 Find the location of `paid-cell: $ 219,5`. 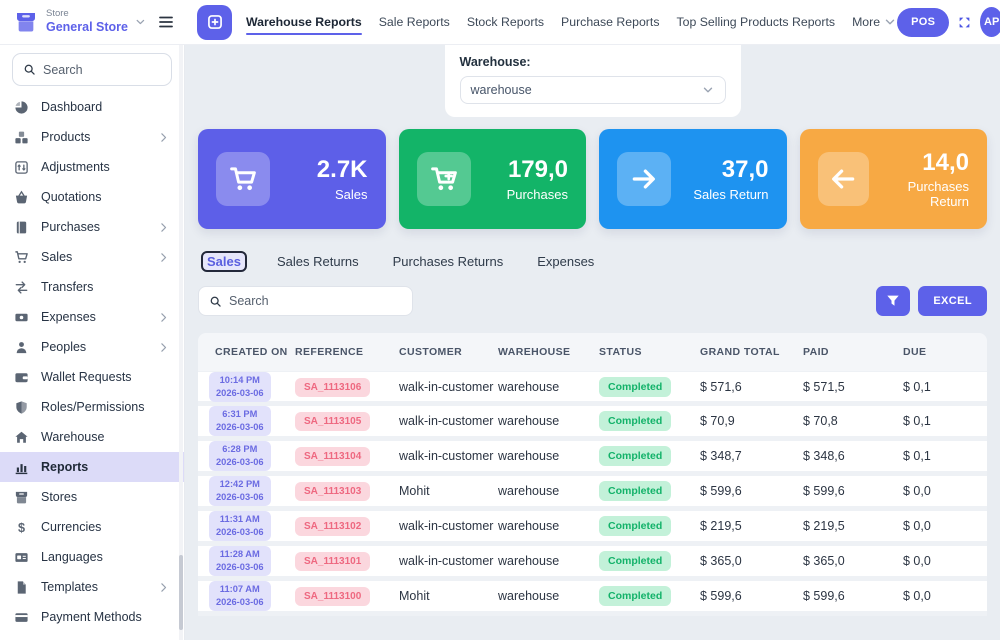

paid-cell: $ 219,5 is located at coordinates (824, 526).